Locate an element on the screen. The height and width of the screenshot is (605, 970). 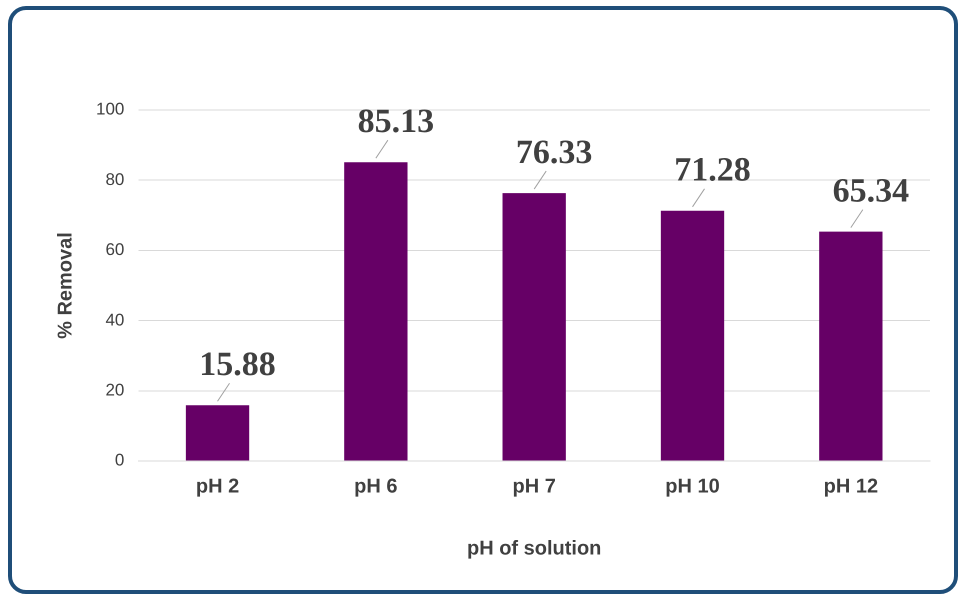
x-axis-title: pH of solution is located at coordinates (534, 549).